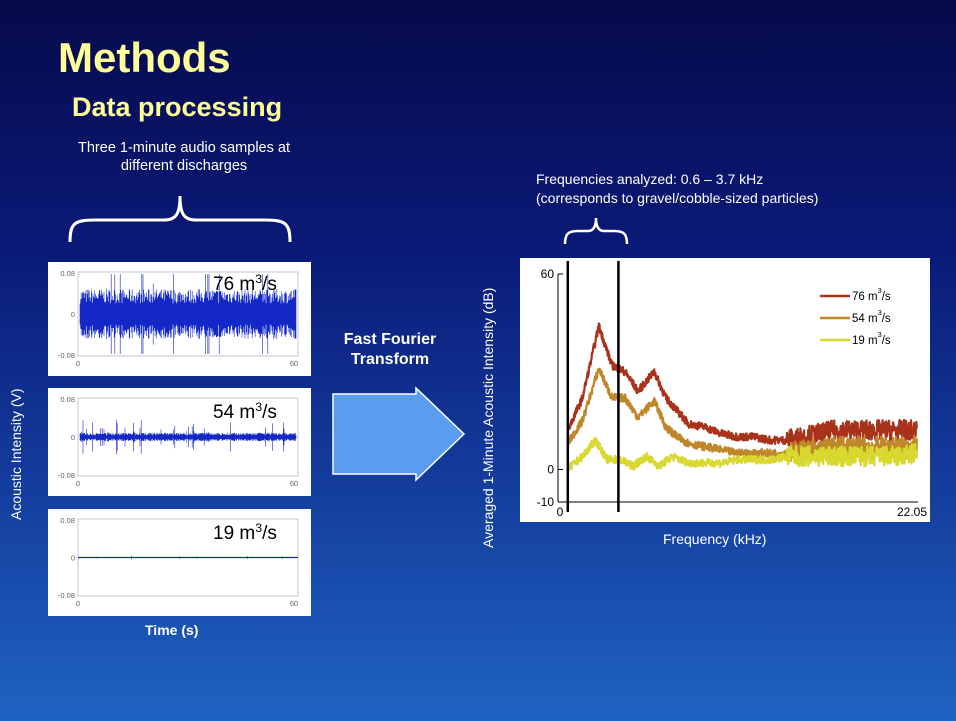 Image resolution: width=956 pixels, height=721 pixels. What do you see at coordinates (245, 283) in the screenshot?
I see `discharge-label: 76 m3/s` at bounding box center [245, 283].